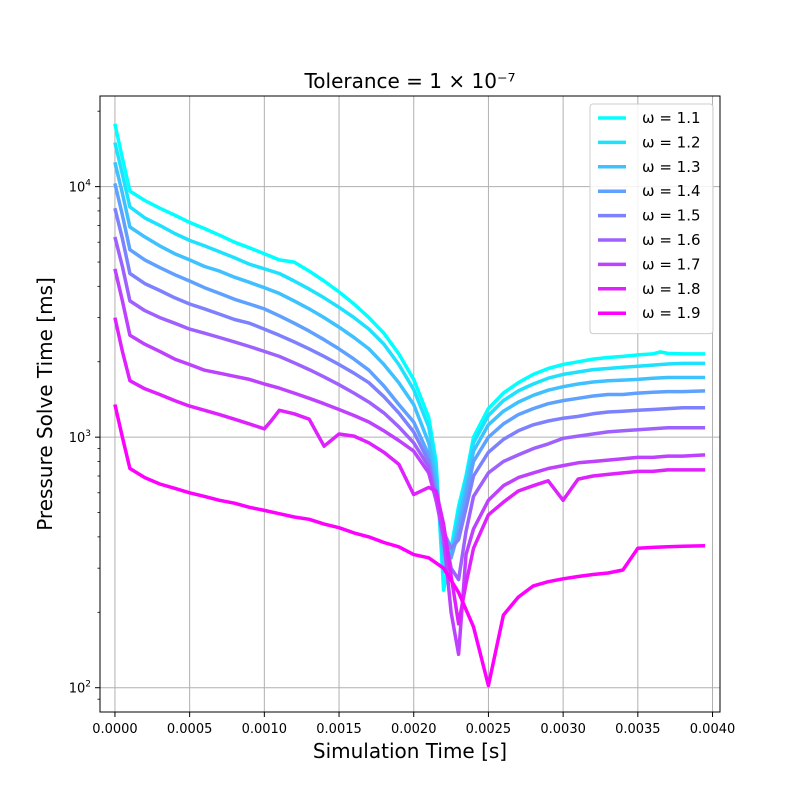  Describe the element at coordinates (489, 729) in the screenshot. I see `x-tick-label: 0.0025` at that location.